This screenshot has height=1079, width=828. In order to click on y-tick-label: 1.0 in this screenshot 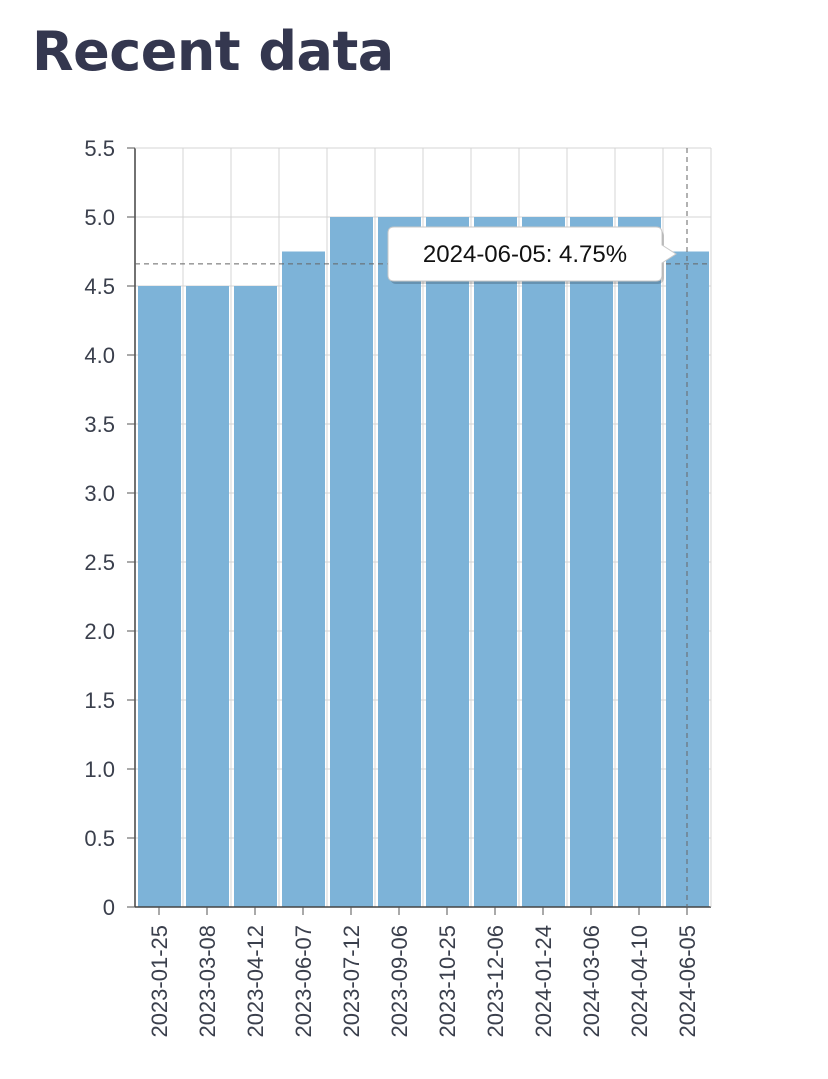, I will do `click(99, 769)`.